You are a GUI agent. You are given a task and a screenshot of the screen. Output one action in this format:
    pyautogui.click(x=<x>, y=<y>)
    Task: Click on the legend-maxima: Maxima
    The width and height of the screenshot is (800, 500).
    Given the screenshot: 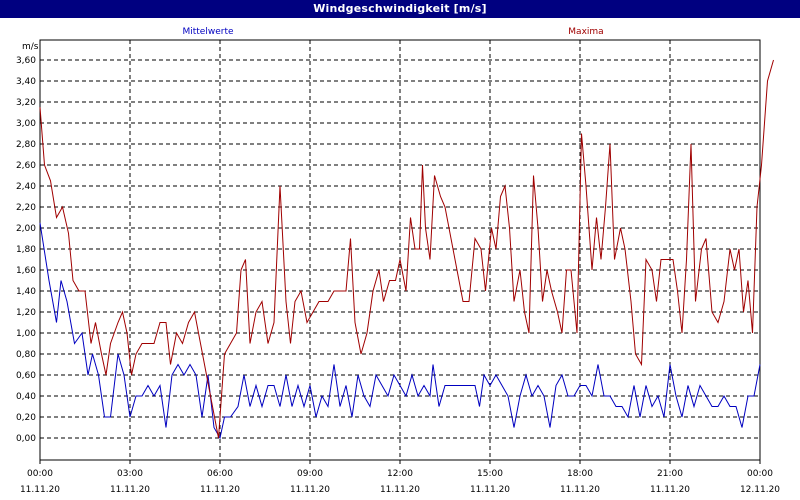 What is the action you would take?
    pyautogui.click(x=585, y=32)
    